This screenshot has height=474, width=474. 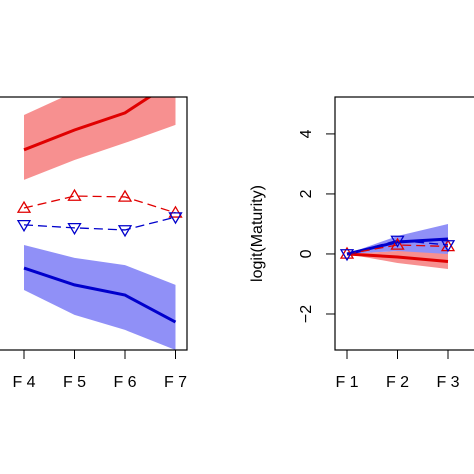 I want to click on x-tick-label: F 2, so click(x=397, y=382).